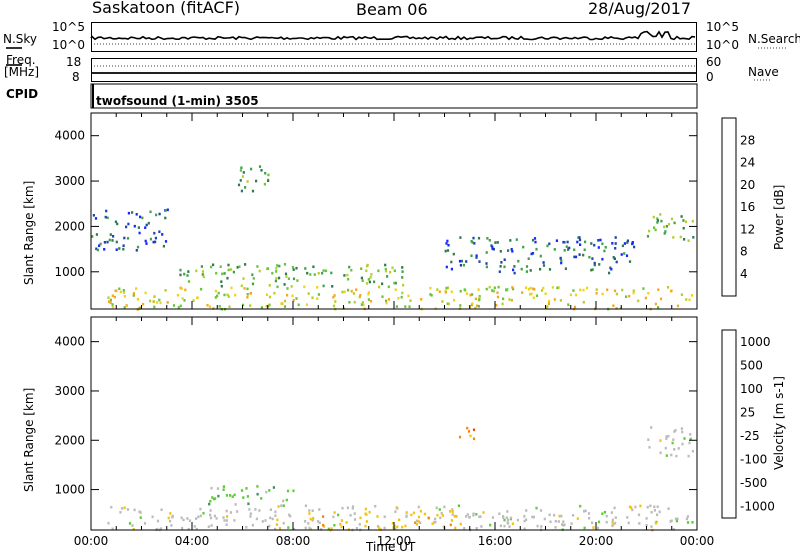 This screenshot has width=800, height=554. Describe the element at coordinates (779, 217) in the screenshot. I see `power-colorbar-label: Power [dB]` at that location.